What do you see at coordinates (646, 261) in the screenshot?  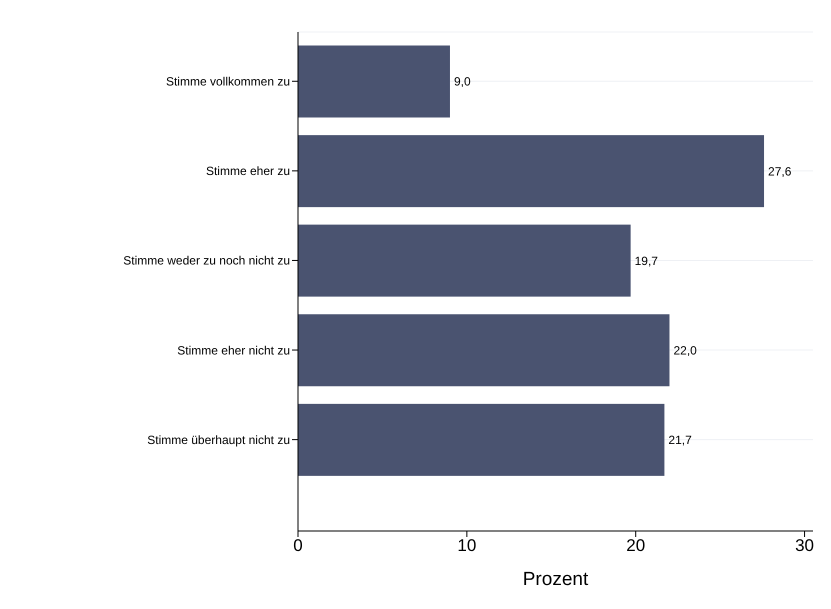 I see `data-label: 19,7` at bounding box center [646, 261].